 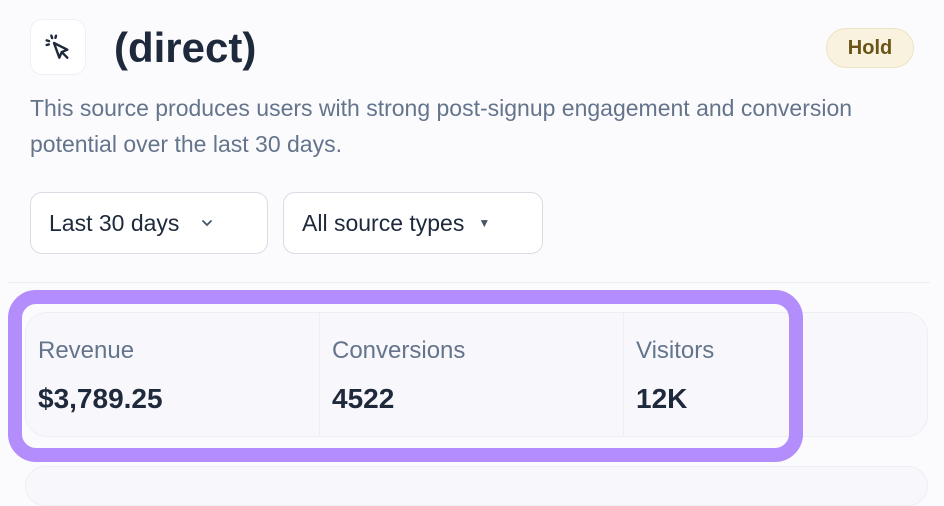 What do you see at coordinates (363, 398) in the screenshot?
I see `stat-value: 4522` at bounding box center [363, 398].